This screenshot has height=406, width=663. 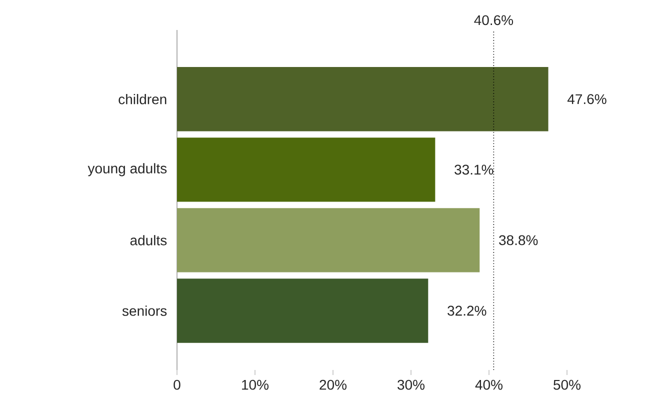 What do you see at coordinates (144, 311) in the screenshot?
I see `y-tick-label: seniors` at bounding box center [144, 311].